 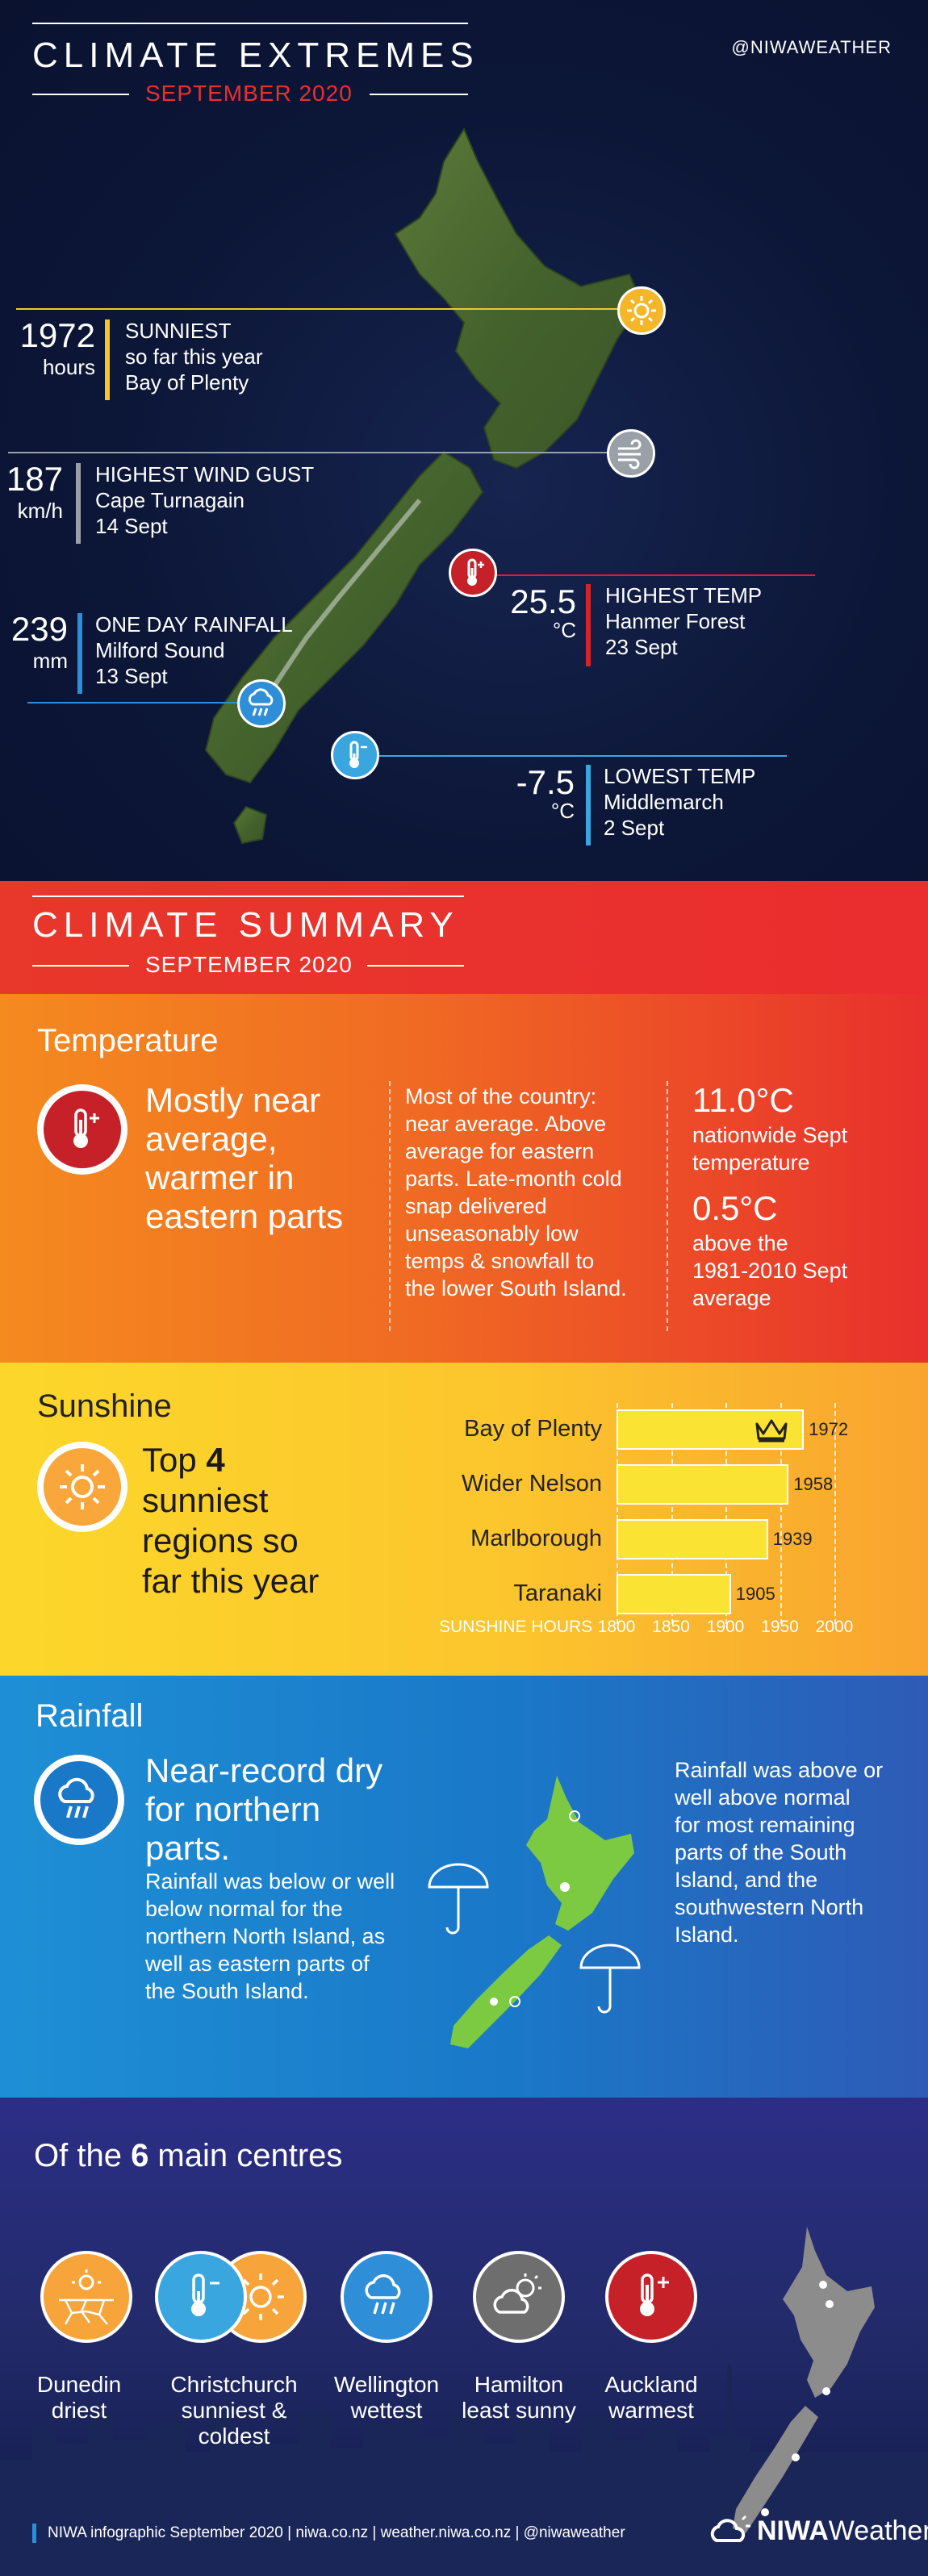 I want to click on niwa-cloud-icon, so click(x=730, y=2528).